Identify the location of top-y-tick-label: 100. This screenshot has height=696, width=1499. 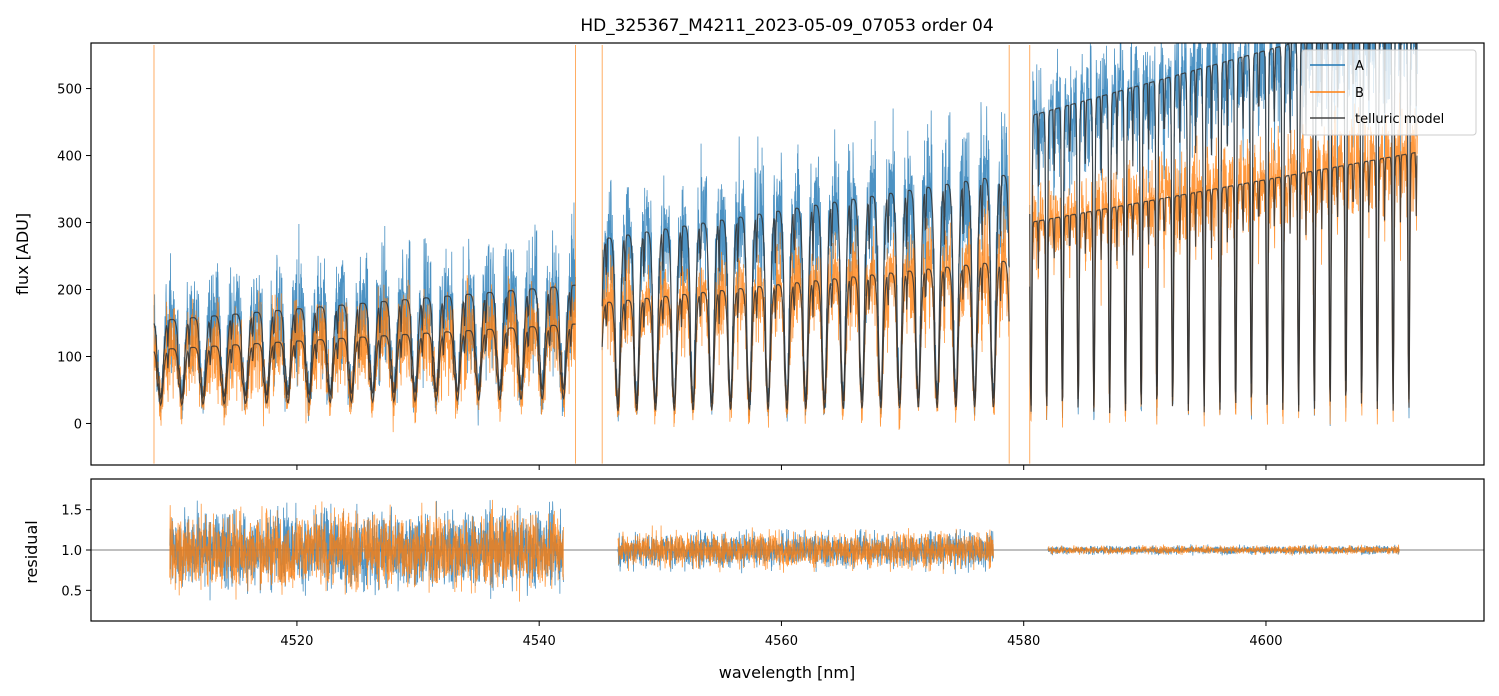
(69, 357).